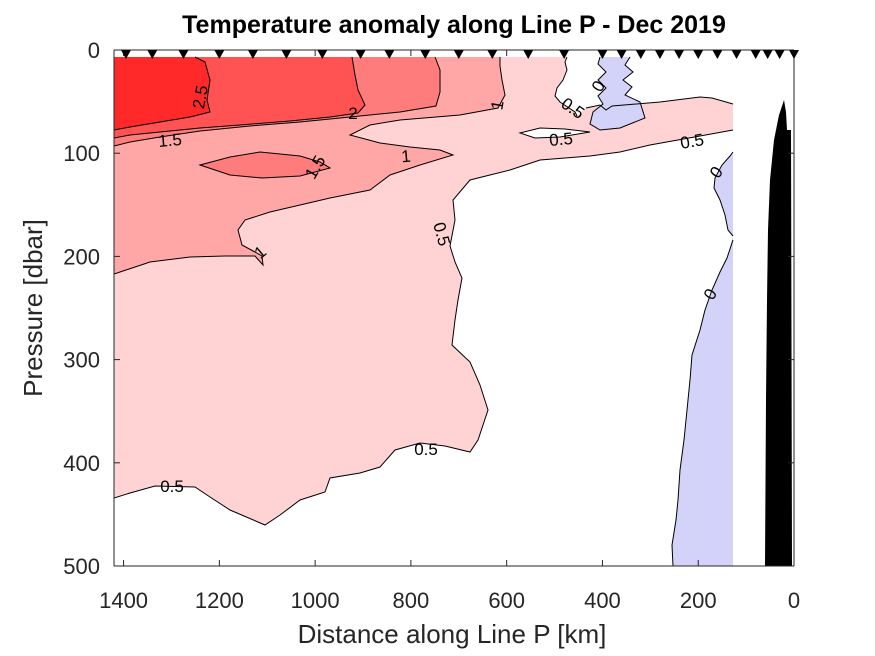 This screenshot has height=656, width=875. What do you see at coordinates (566, 86) in the screenshot?
I see `contour-line-0.5-main` at bounding box center [566, 86].